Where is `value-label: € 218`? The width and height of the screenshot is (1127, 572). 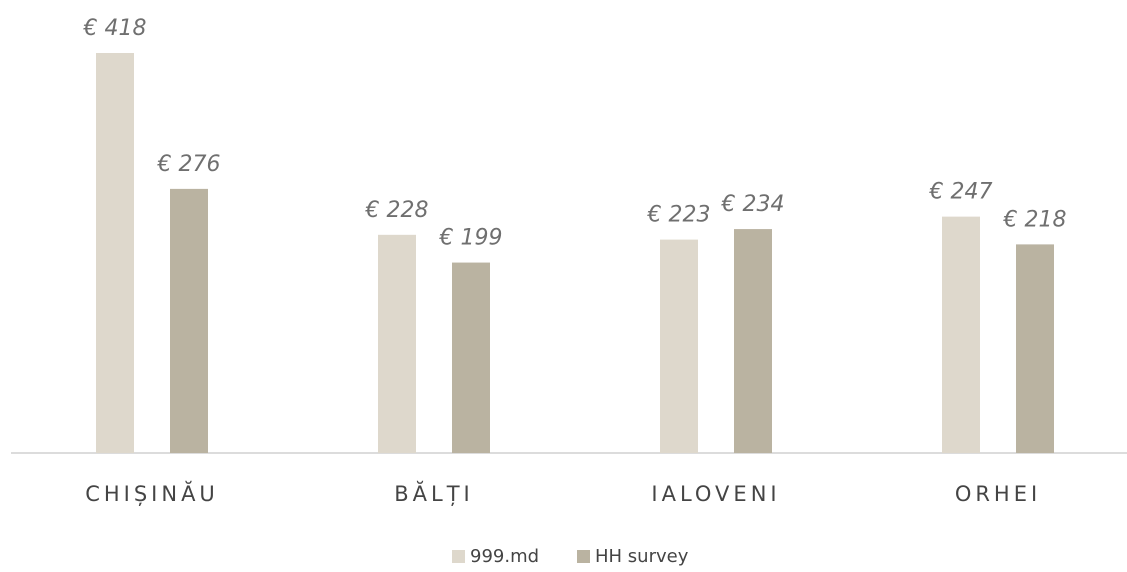
value-label: € 218 is located at coordinates (1035, 219).